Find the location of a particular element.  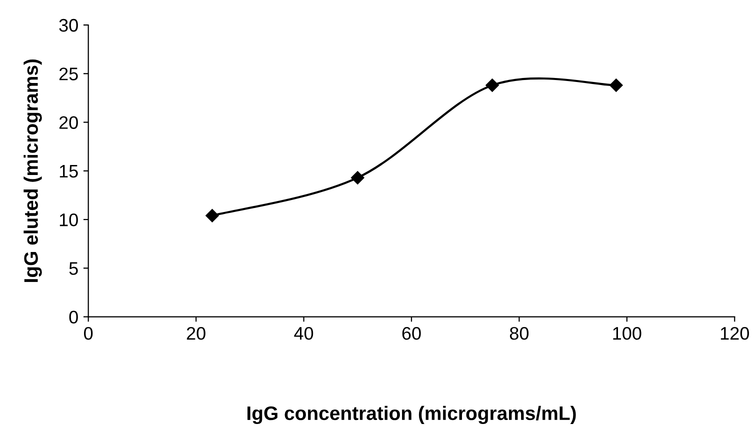

x-tick-label: 60 is located at coordinates (411, 333).